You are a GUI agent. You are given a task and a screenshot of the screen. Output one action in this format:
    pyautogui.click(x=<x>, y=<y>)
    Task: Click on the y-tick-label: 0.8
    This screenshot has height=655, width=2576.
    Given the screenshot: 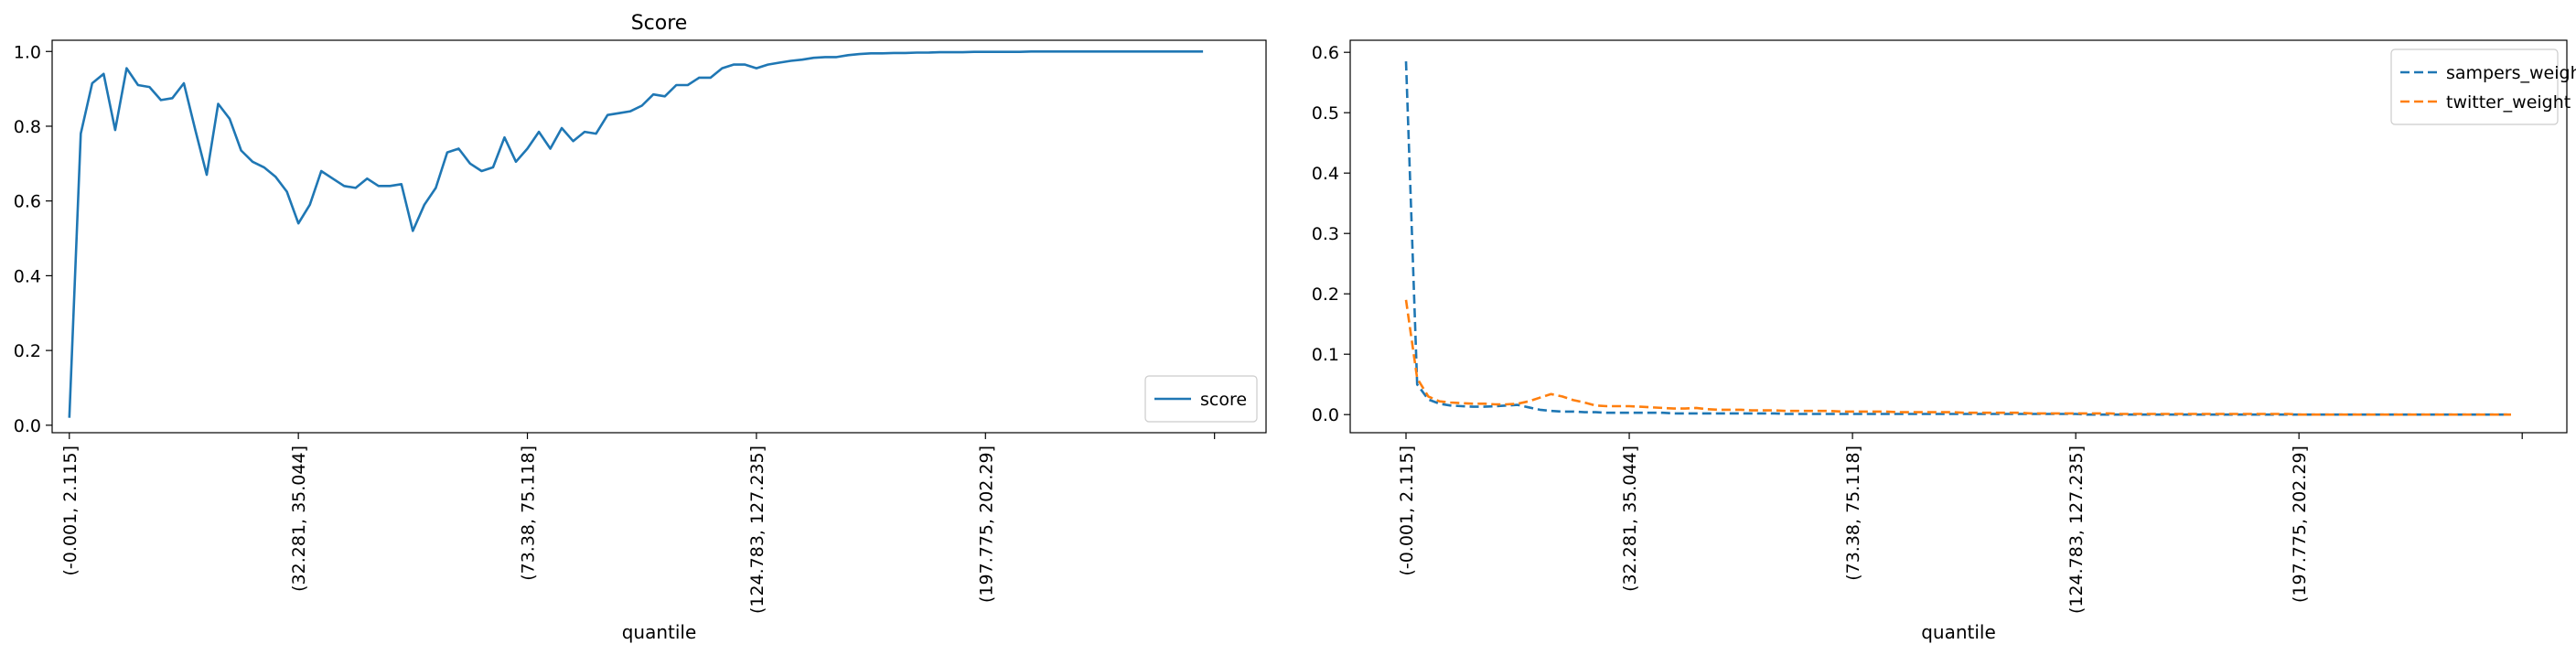 What is the action you would take?
    pyautogui.click(x=28, y=127)
    